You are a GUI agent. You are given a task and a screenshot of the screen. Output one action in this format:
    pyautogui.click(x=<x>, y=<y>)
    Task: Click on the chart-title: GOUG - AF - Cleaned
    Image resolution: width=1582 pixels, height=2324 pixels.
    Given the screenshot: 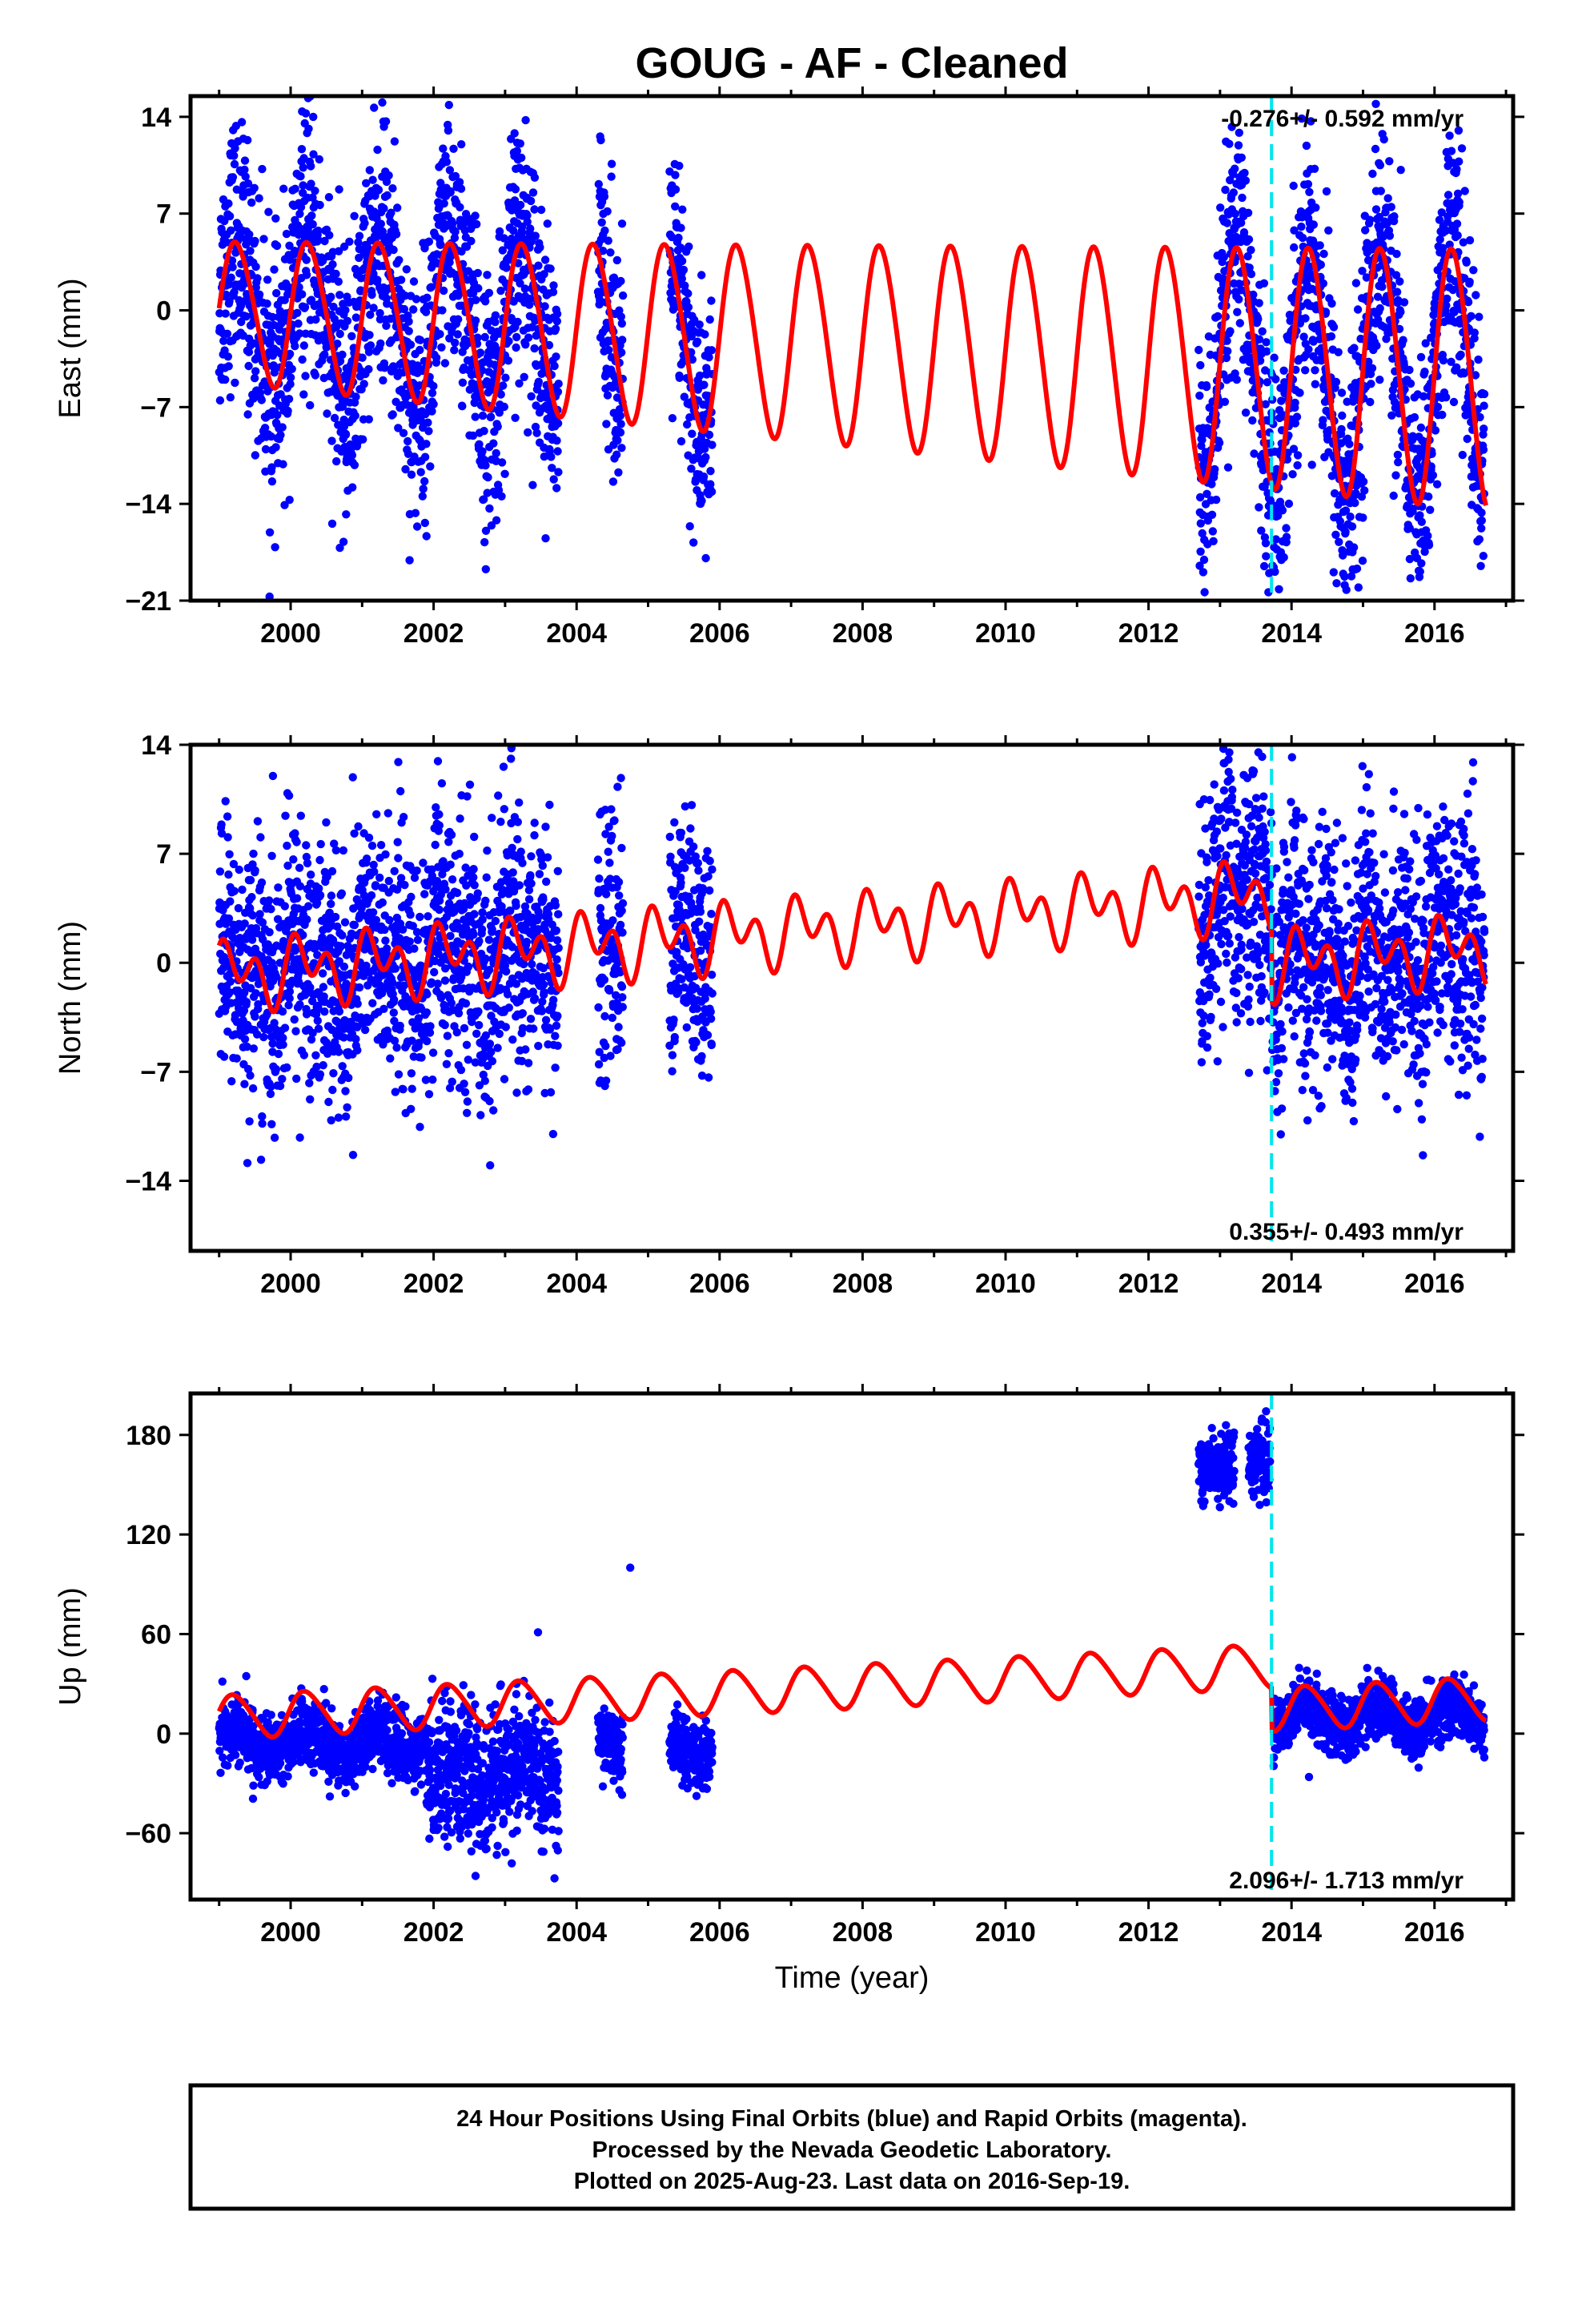 What is the action you would take?
    pyautogui.click(x=851, y=63)
    